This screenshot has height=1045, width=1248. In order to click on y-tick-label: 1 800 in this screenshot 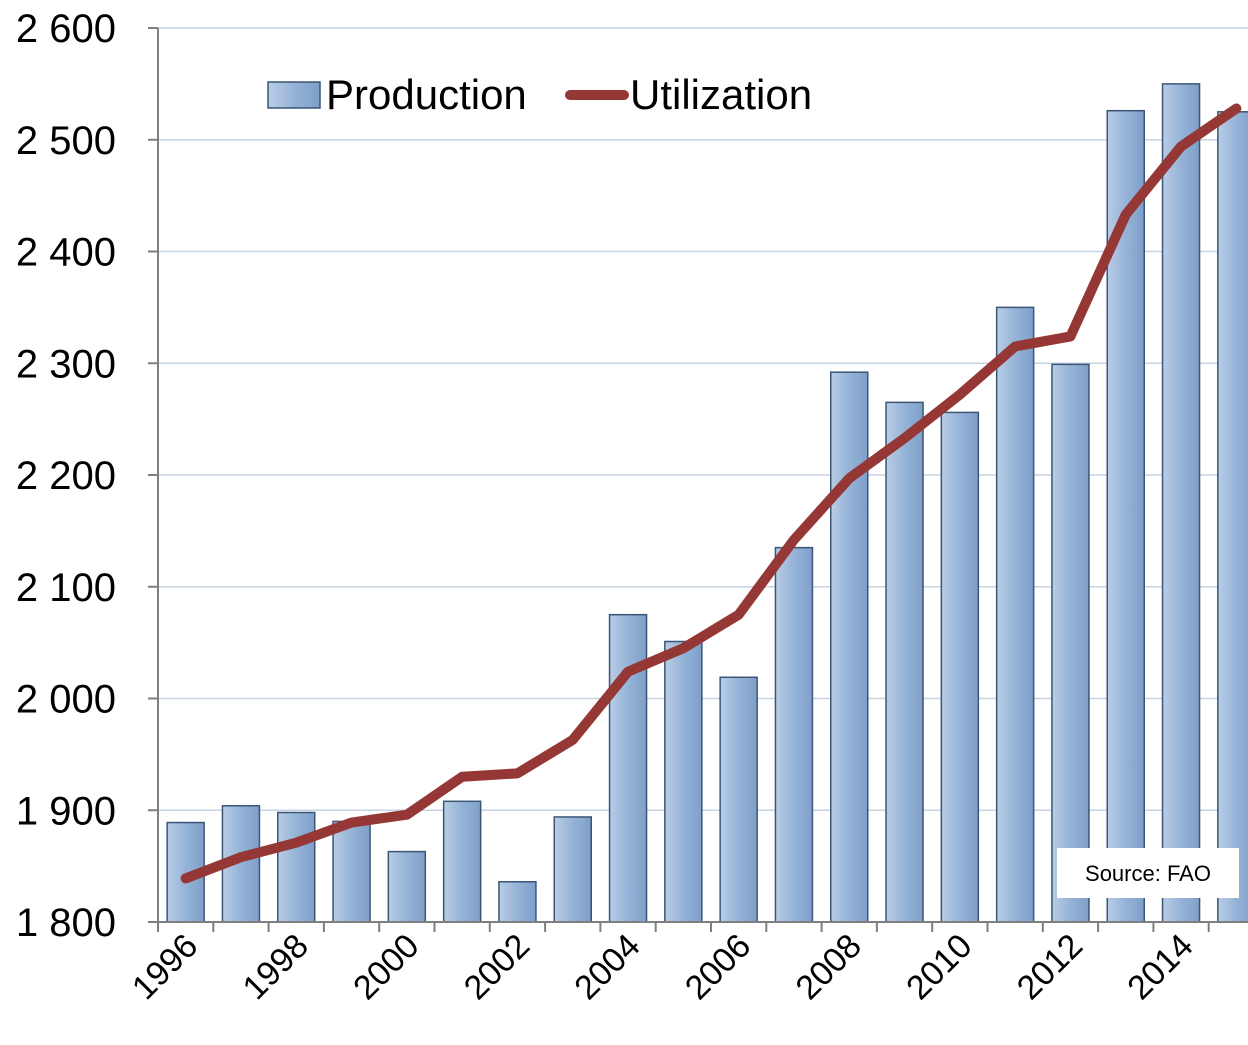, I will do `click(66, 923)`.